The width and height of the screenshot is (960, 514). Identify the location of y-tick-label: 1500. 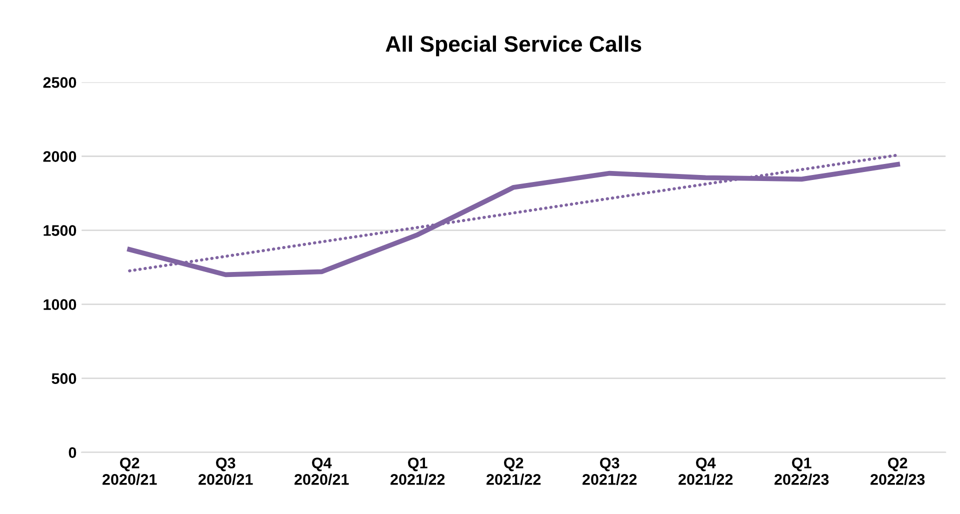
(60, 230).